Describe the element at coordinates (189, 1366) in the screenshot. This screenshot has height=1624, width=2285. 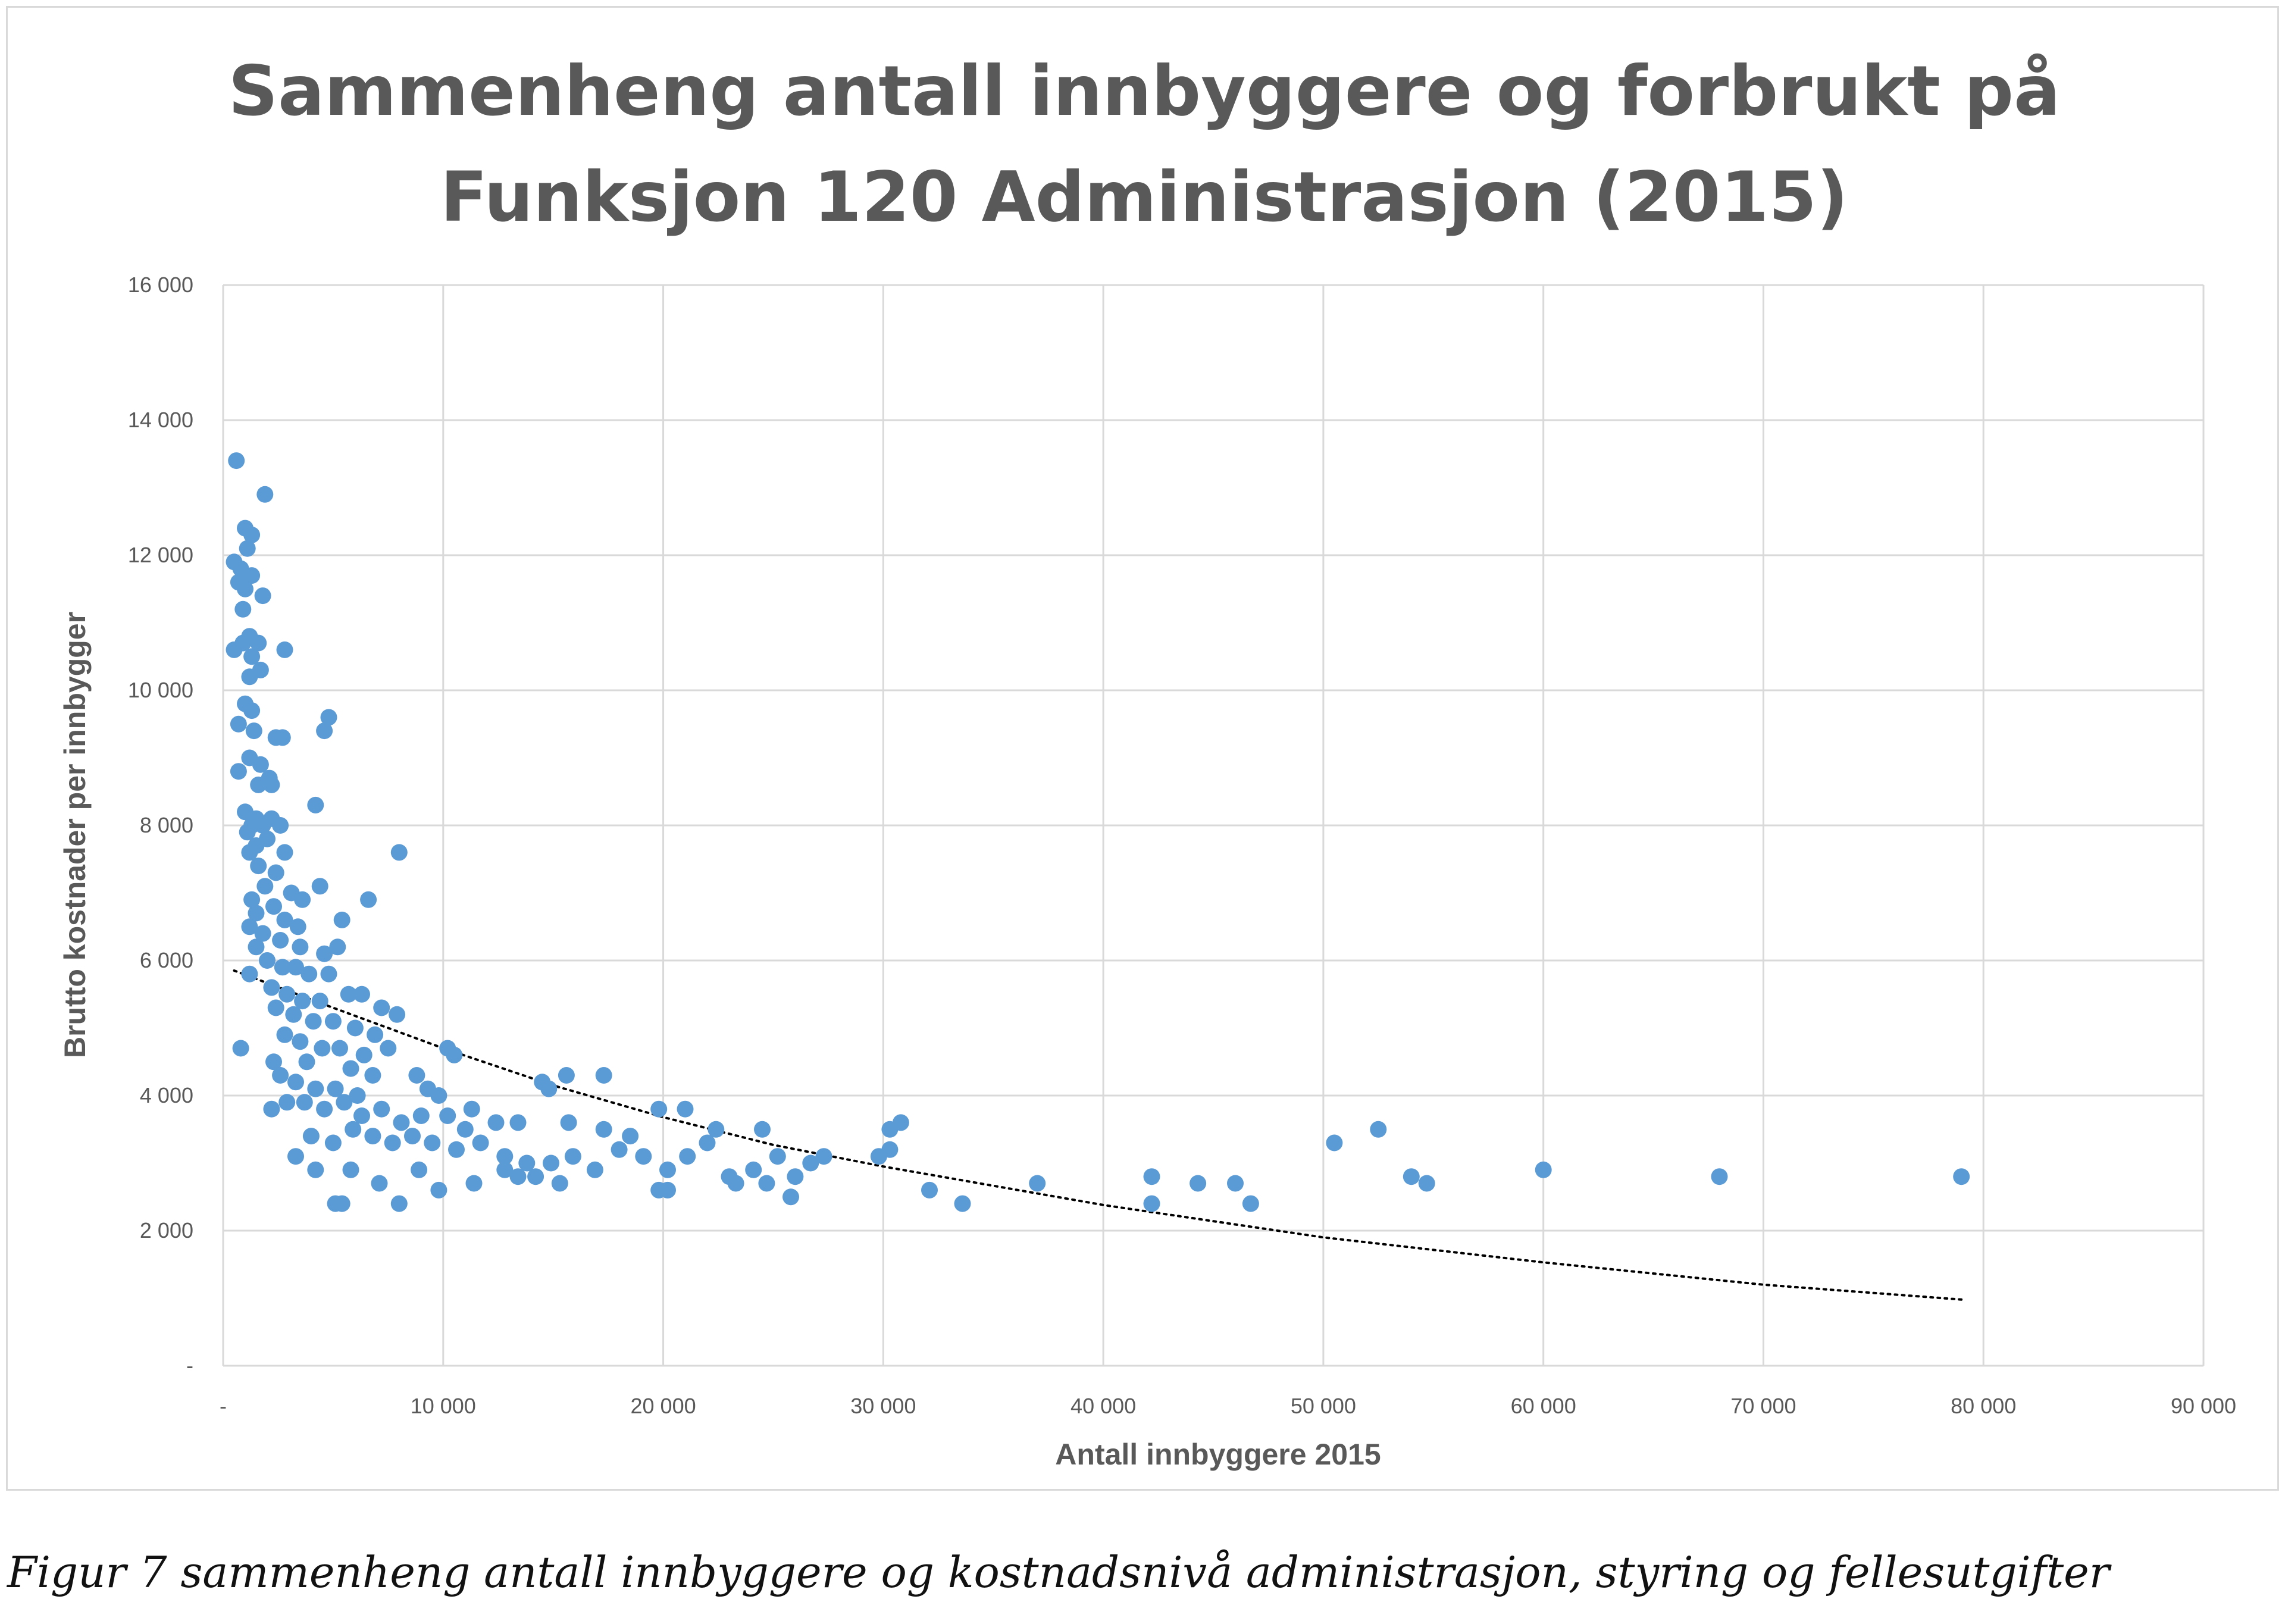
I see `y-tick-label: -` at that location.